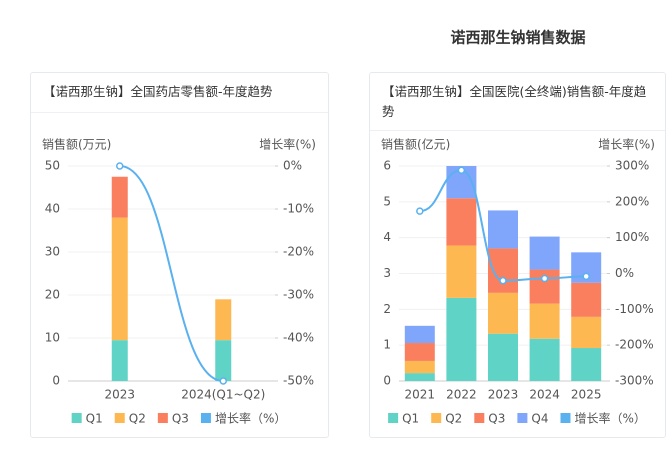 This screenshot has width=670, height=452. What do you see at coordinates (461, 395) in the screenshot?
I see `x-tick-label: 2022` at bounding box center [461, 395].